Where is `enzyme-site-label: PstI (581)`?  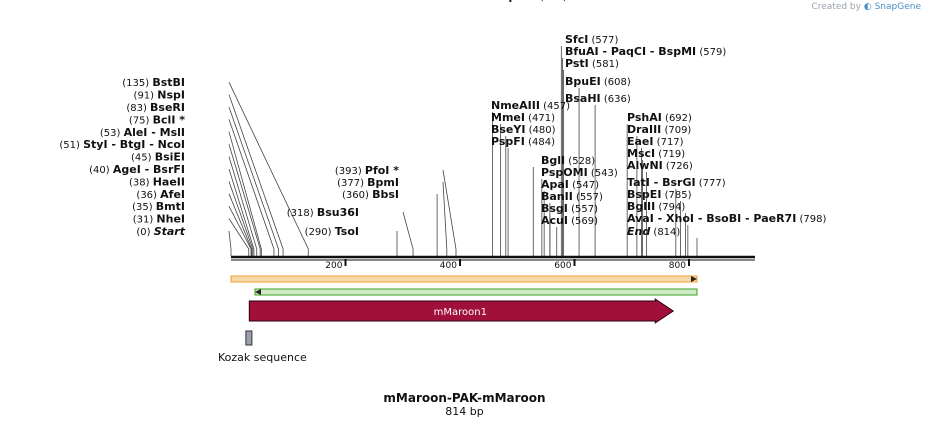 enzyme-site-label: PstI (581) is located at coordinates (592, 63).